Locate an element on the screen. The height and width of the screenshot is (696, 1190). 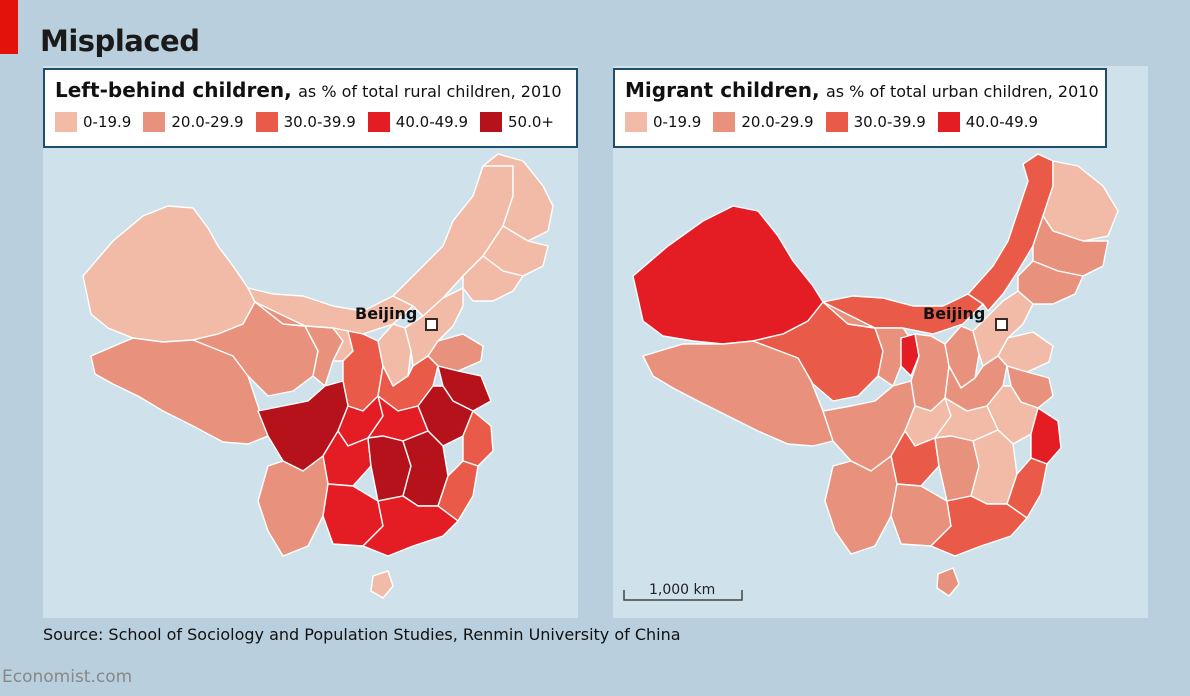
legend-item-4: 50.0+ is located at coordinates (517, 122).